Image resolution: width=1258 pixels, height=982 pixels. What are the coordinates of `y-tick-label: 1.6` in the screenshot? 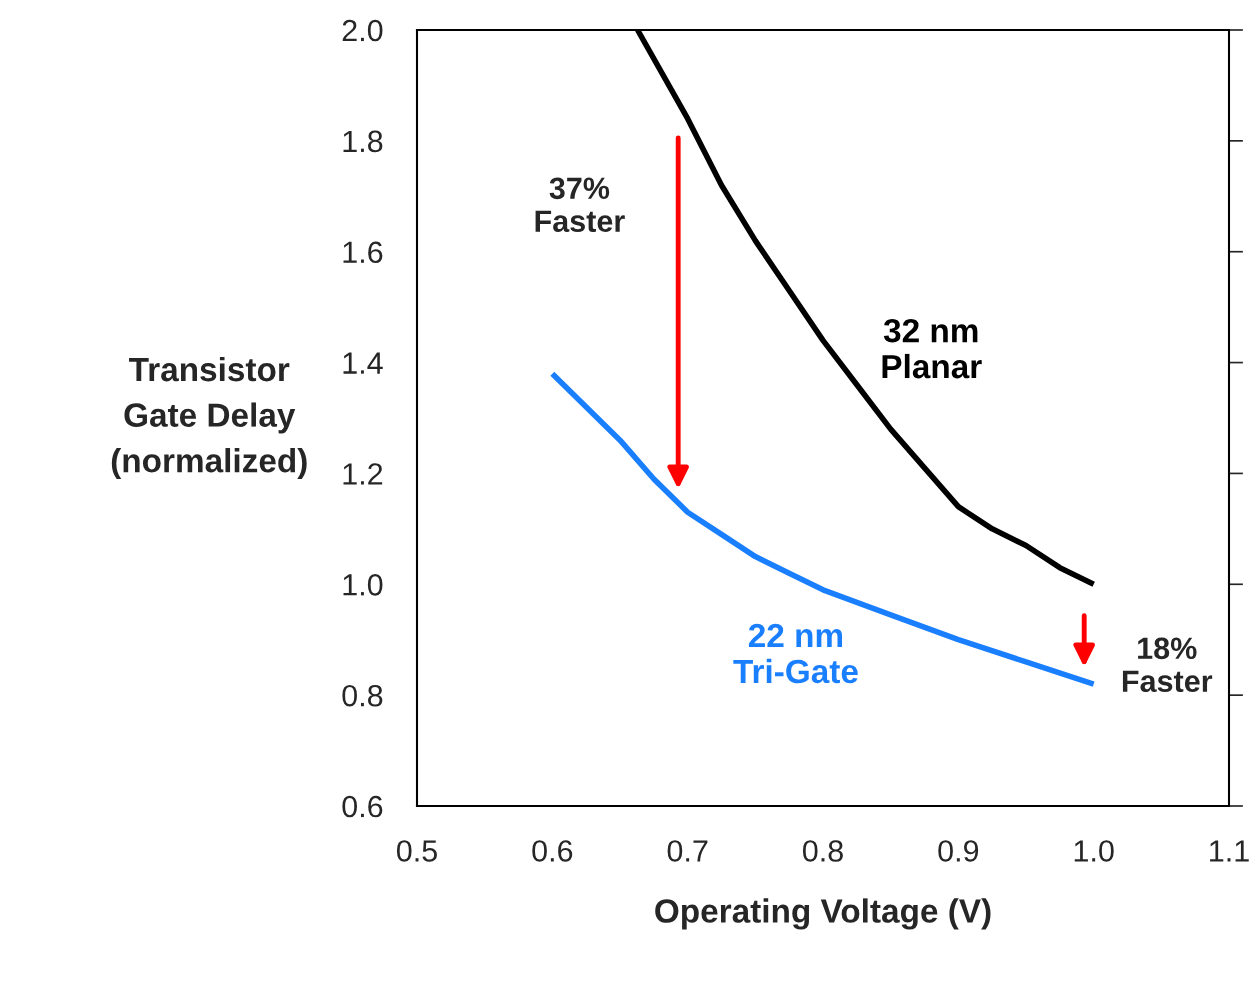 It's located at (363, 252).